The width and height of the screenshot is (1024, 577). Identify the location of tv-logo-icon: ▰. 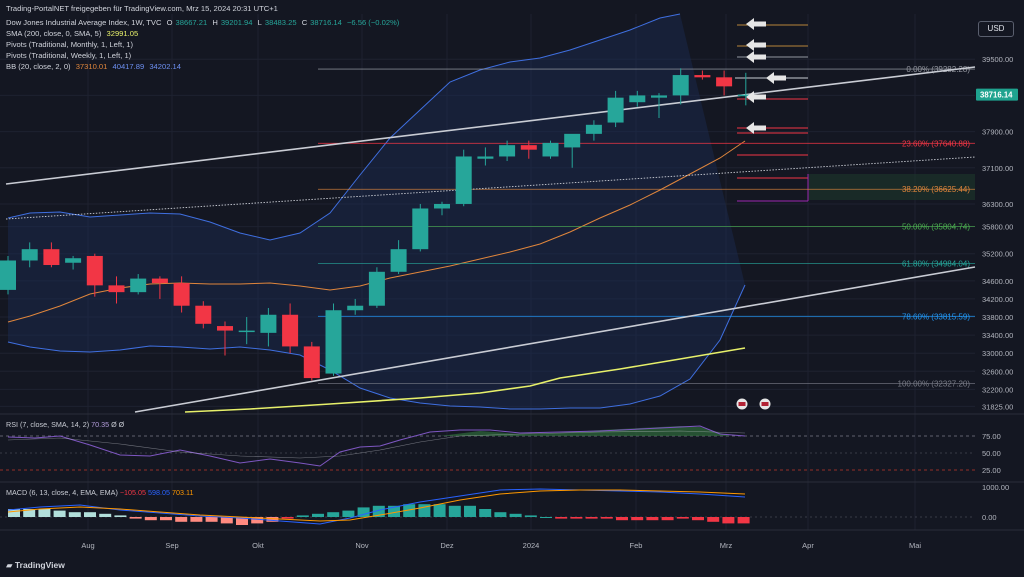
(9, 565).